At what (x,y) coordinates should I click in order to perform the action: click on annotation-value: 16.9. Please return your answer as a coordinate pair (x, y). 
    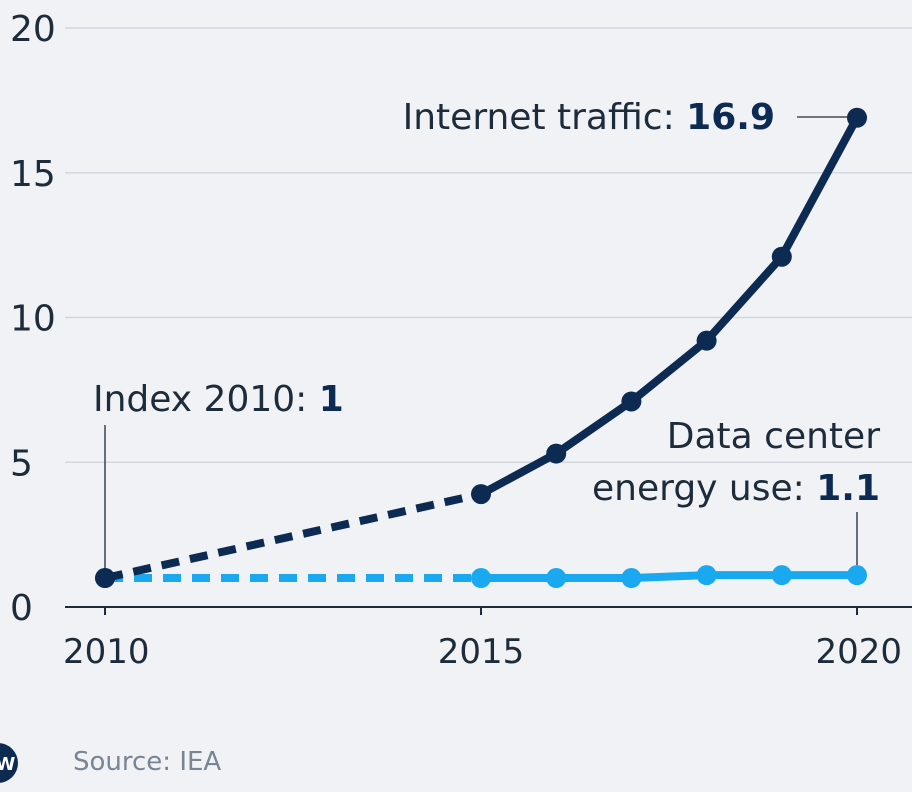
    Looking at the image, I should click on (730, 117).